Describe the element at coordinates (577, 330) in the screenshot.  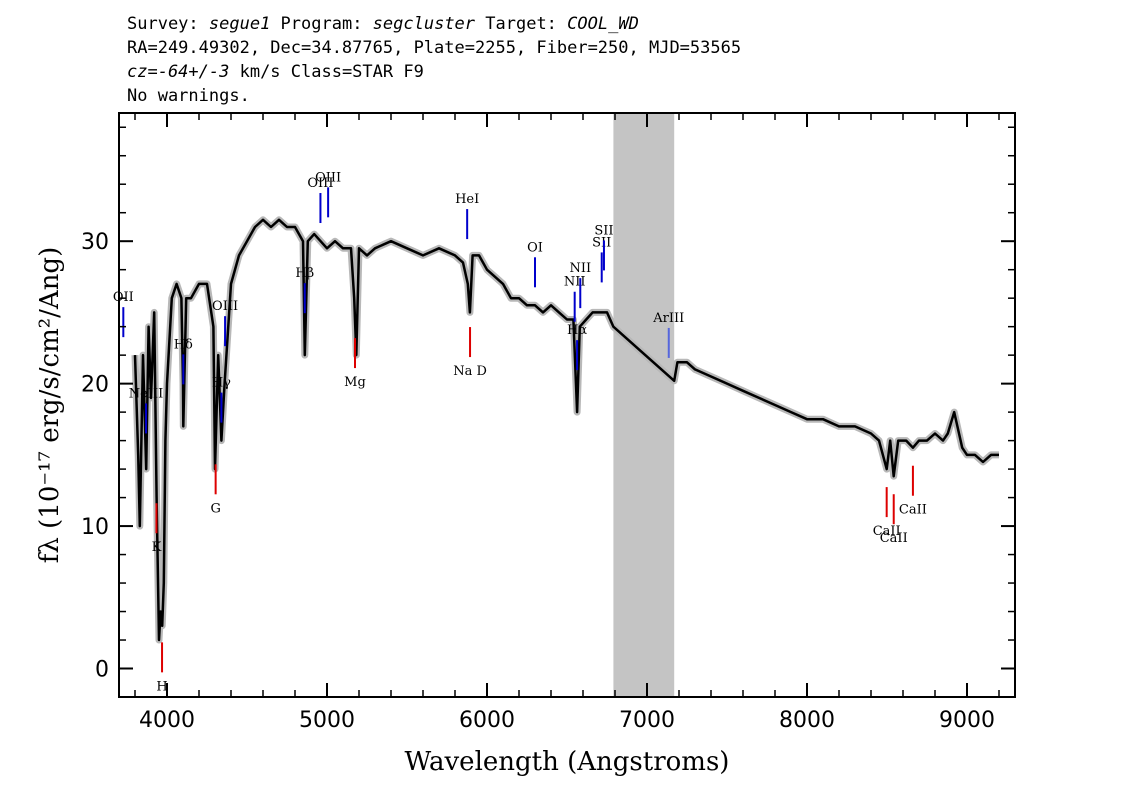
I see `emission-line-label: Hα` at that location.